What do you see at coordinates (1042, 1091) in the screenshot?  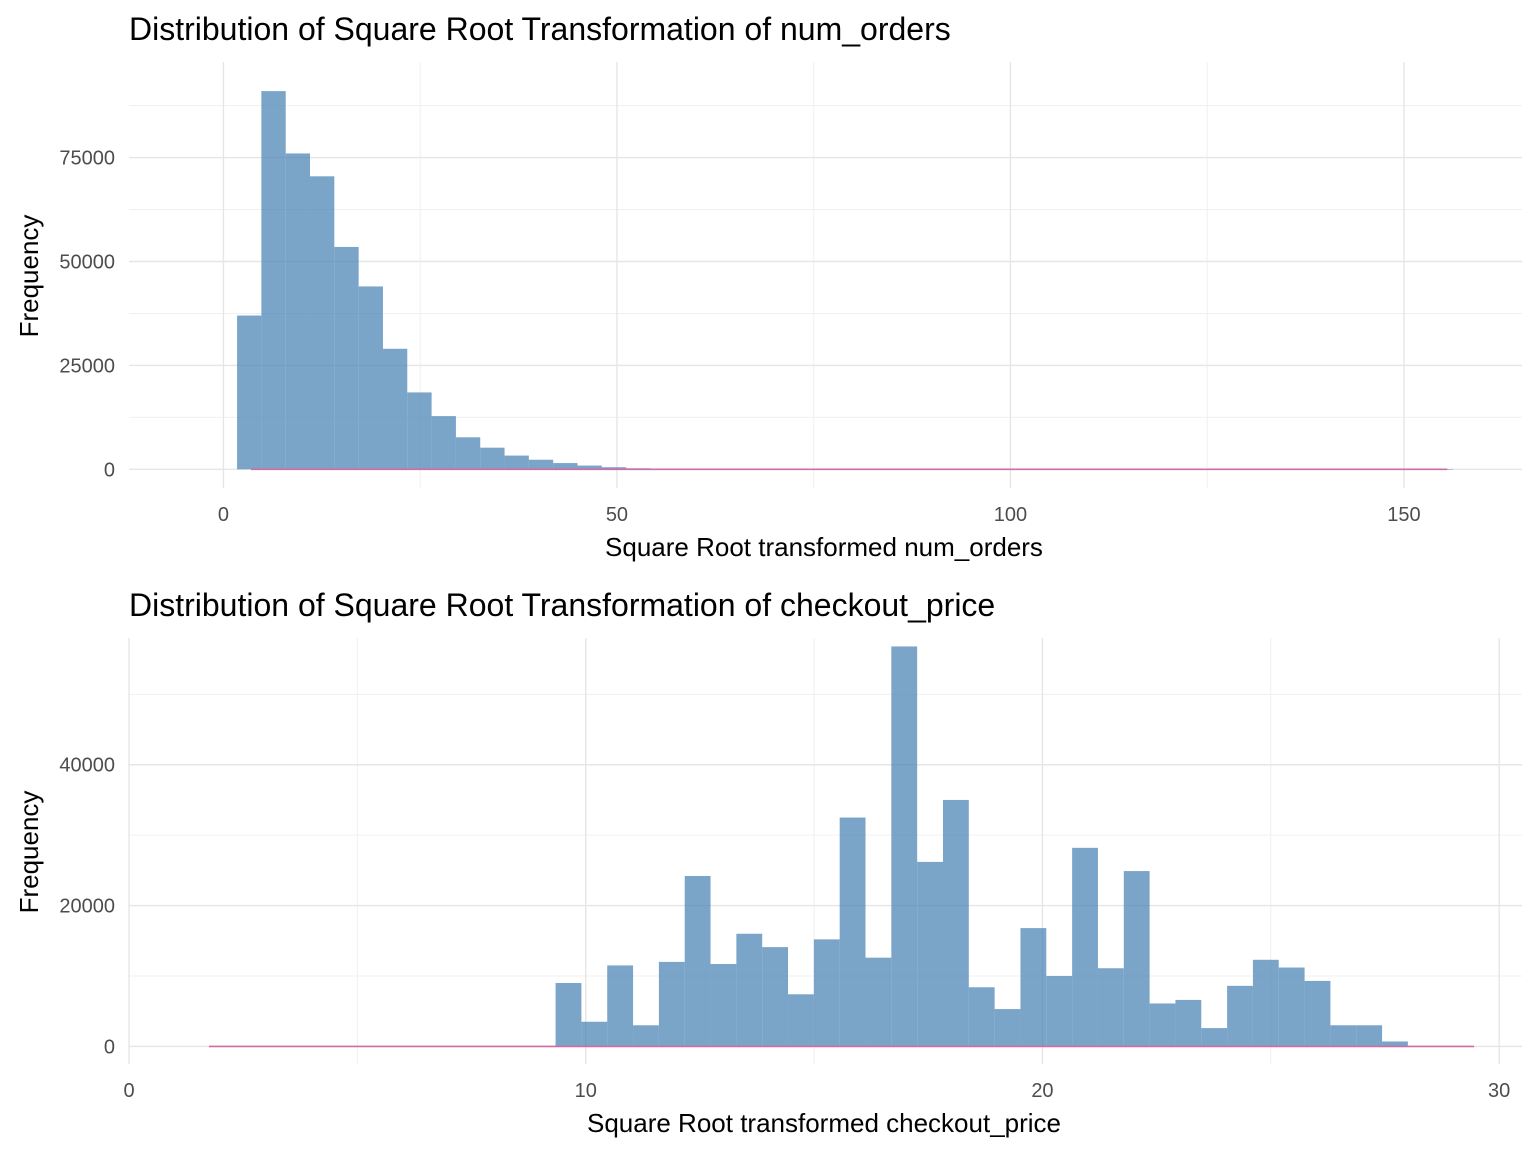 I see `x-tick-label: 20` at bounding box center [1042, 1091].